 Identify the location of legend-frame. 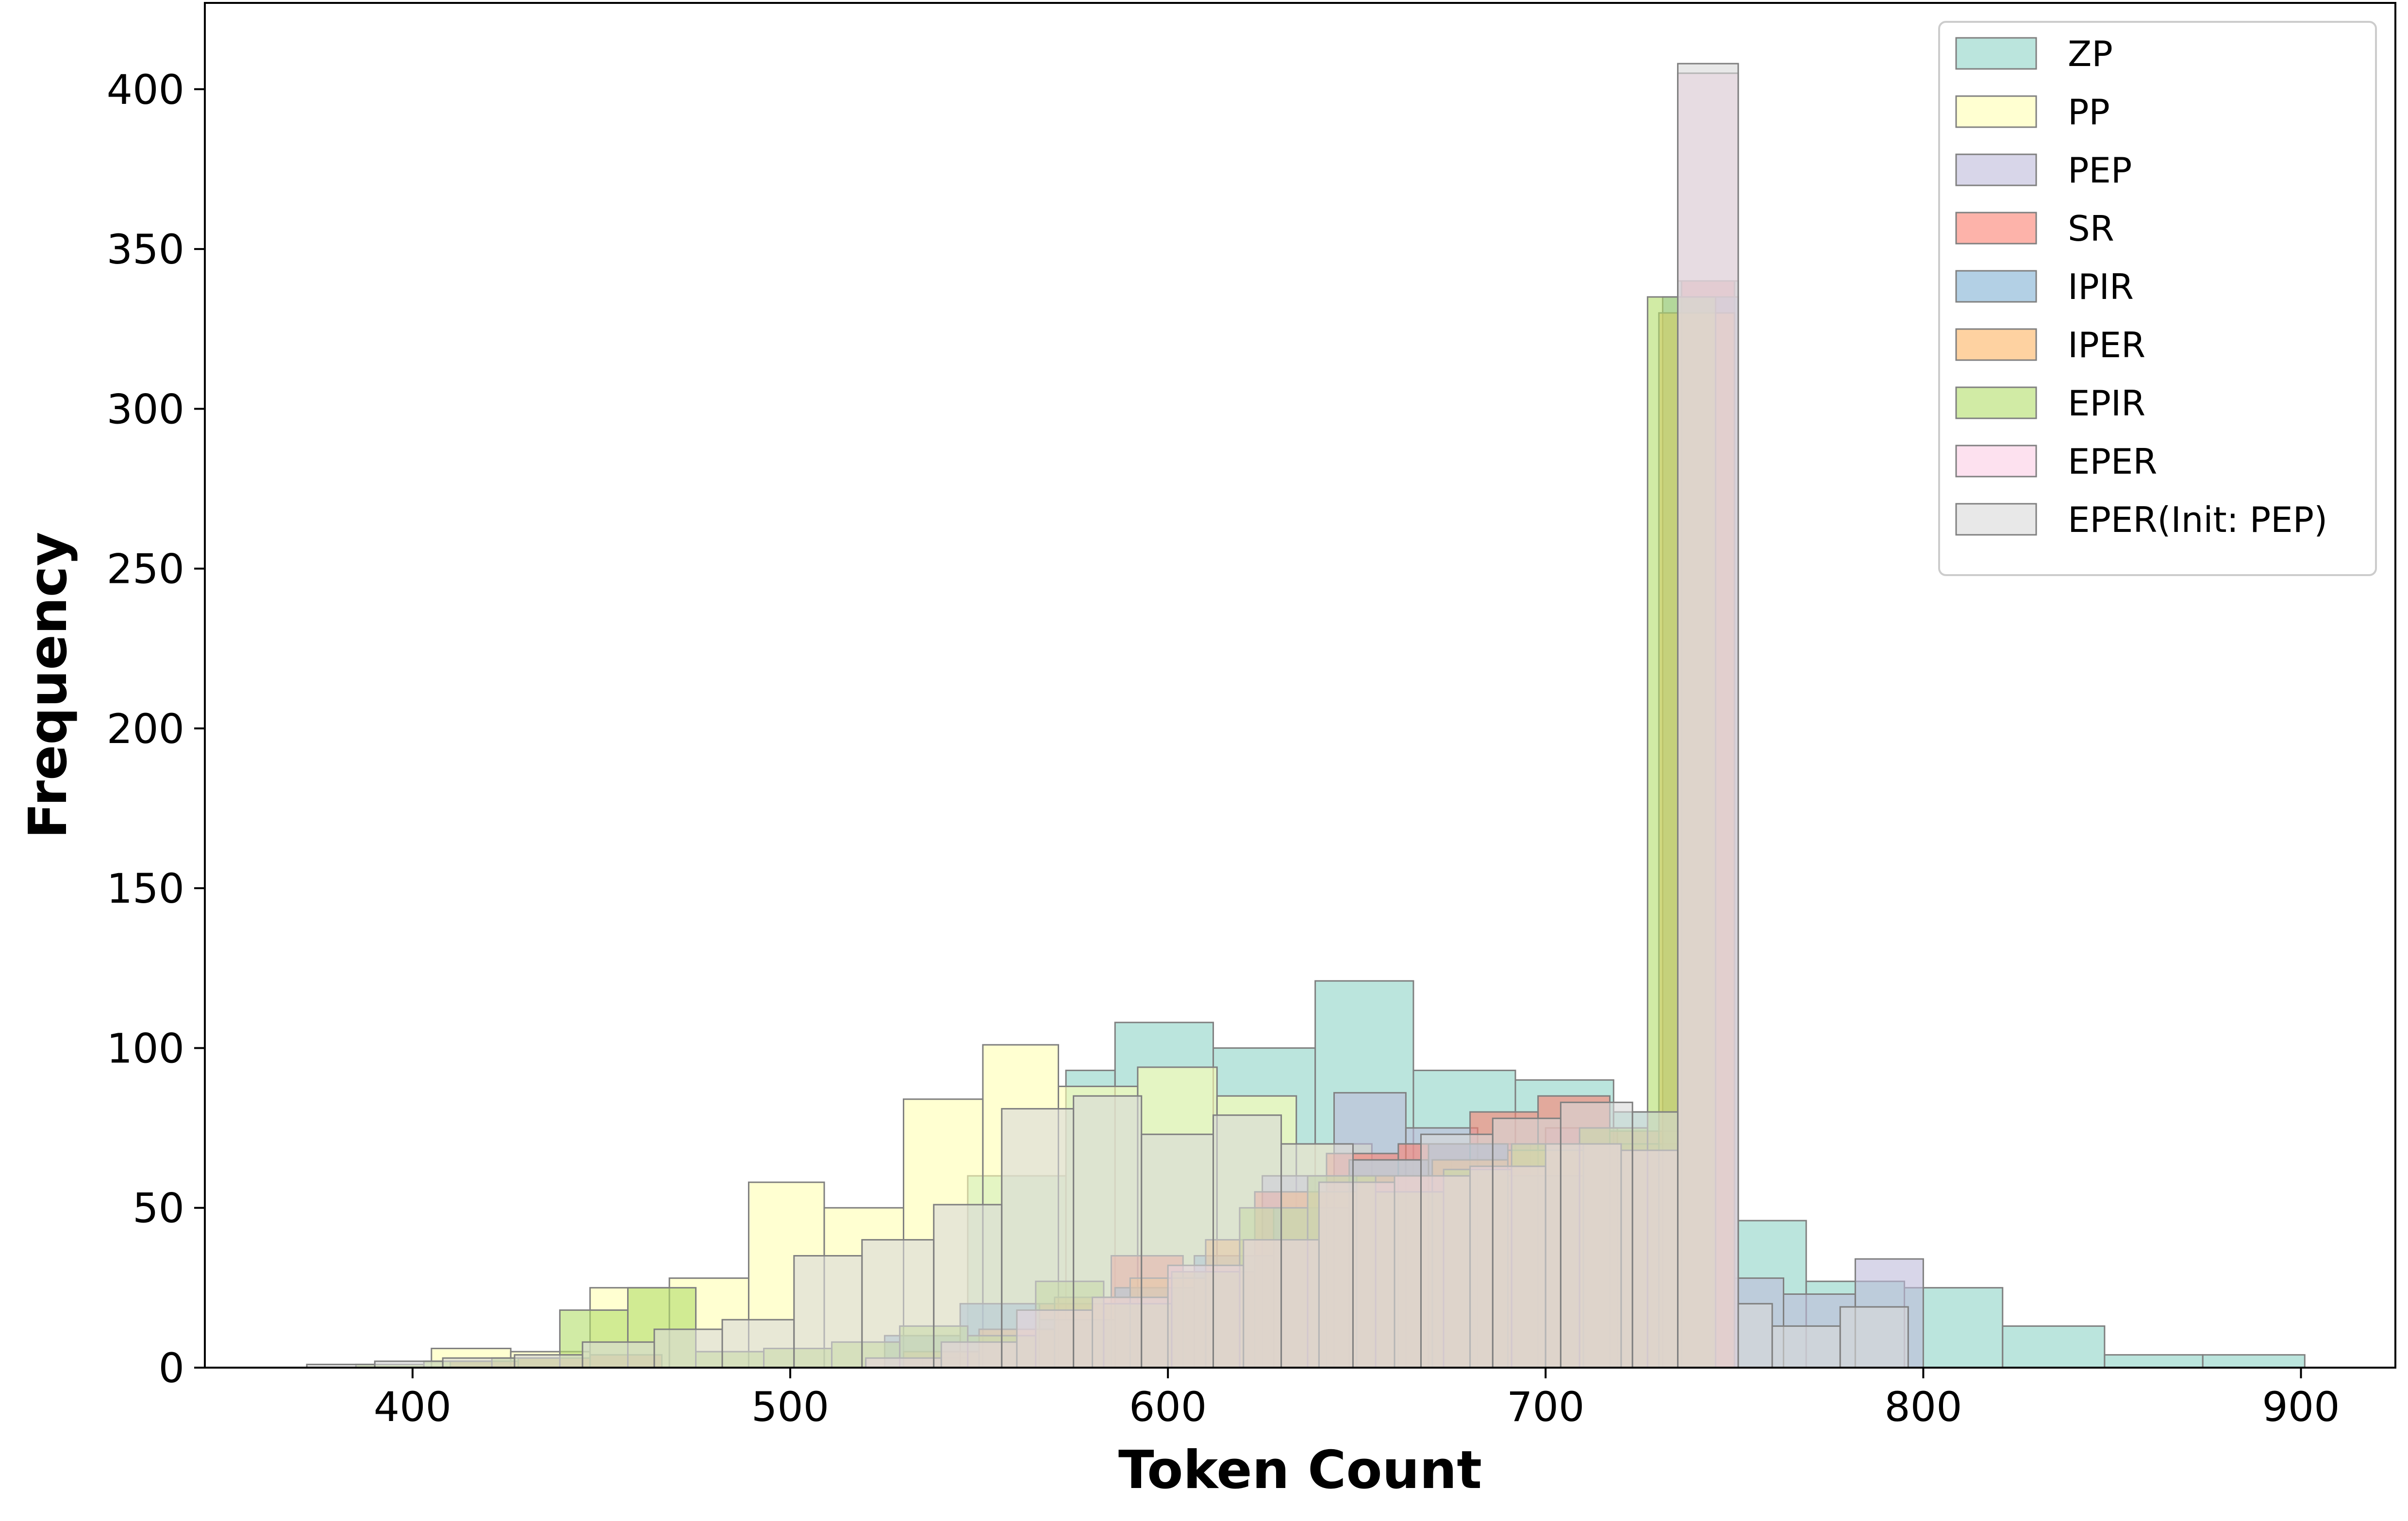
(2157, 299).